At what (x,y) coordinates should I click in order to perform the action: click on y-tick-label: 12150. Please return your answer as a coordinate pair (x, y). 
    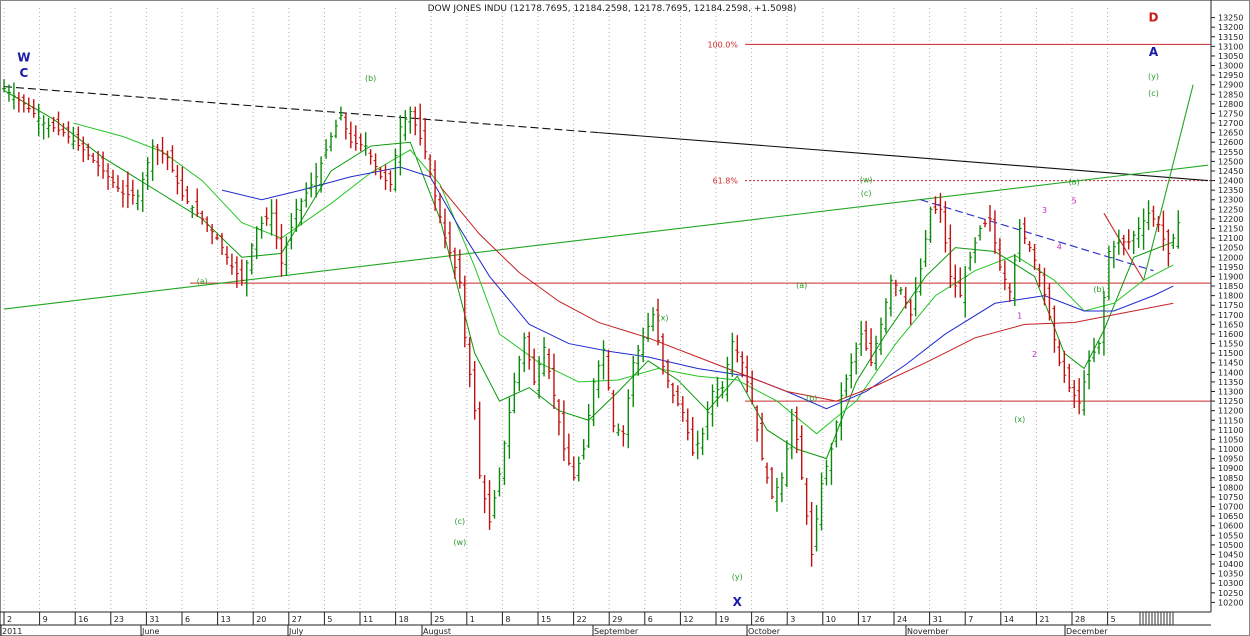
    Looking at the image, I should click on (1230, 229).